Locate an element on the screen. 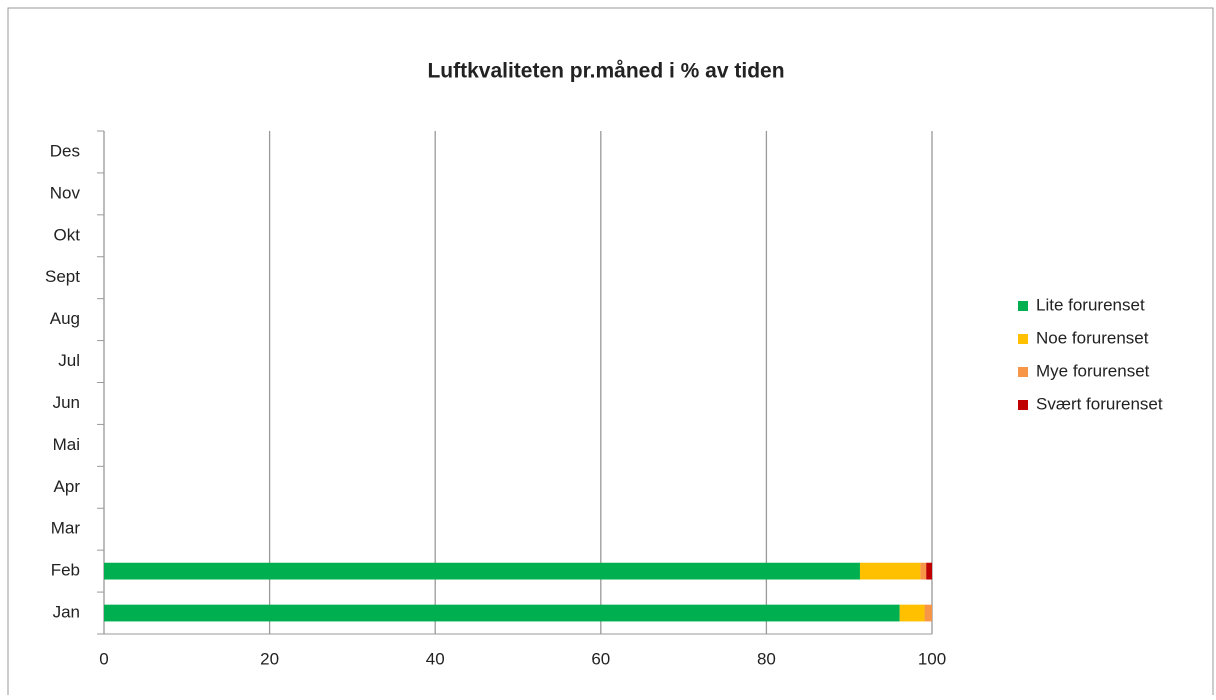 The image size is (1216, 700). y-tick-label: Sept is located at coordinates (62, 276).